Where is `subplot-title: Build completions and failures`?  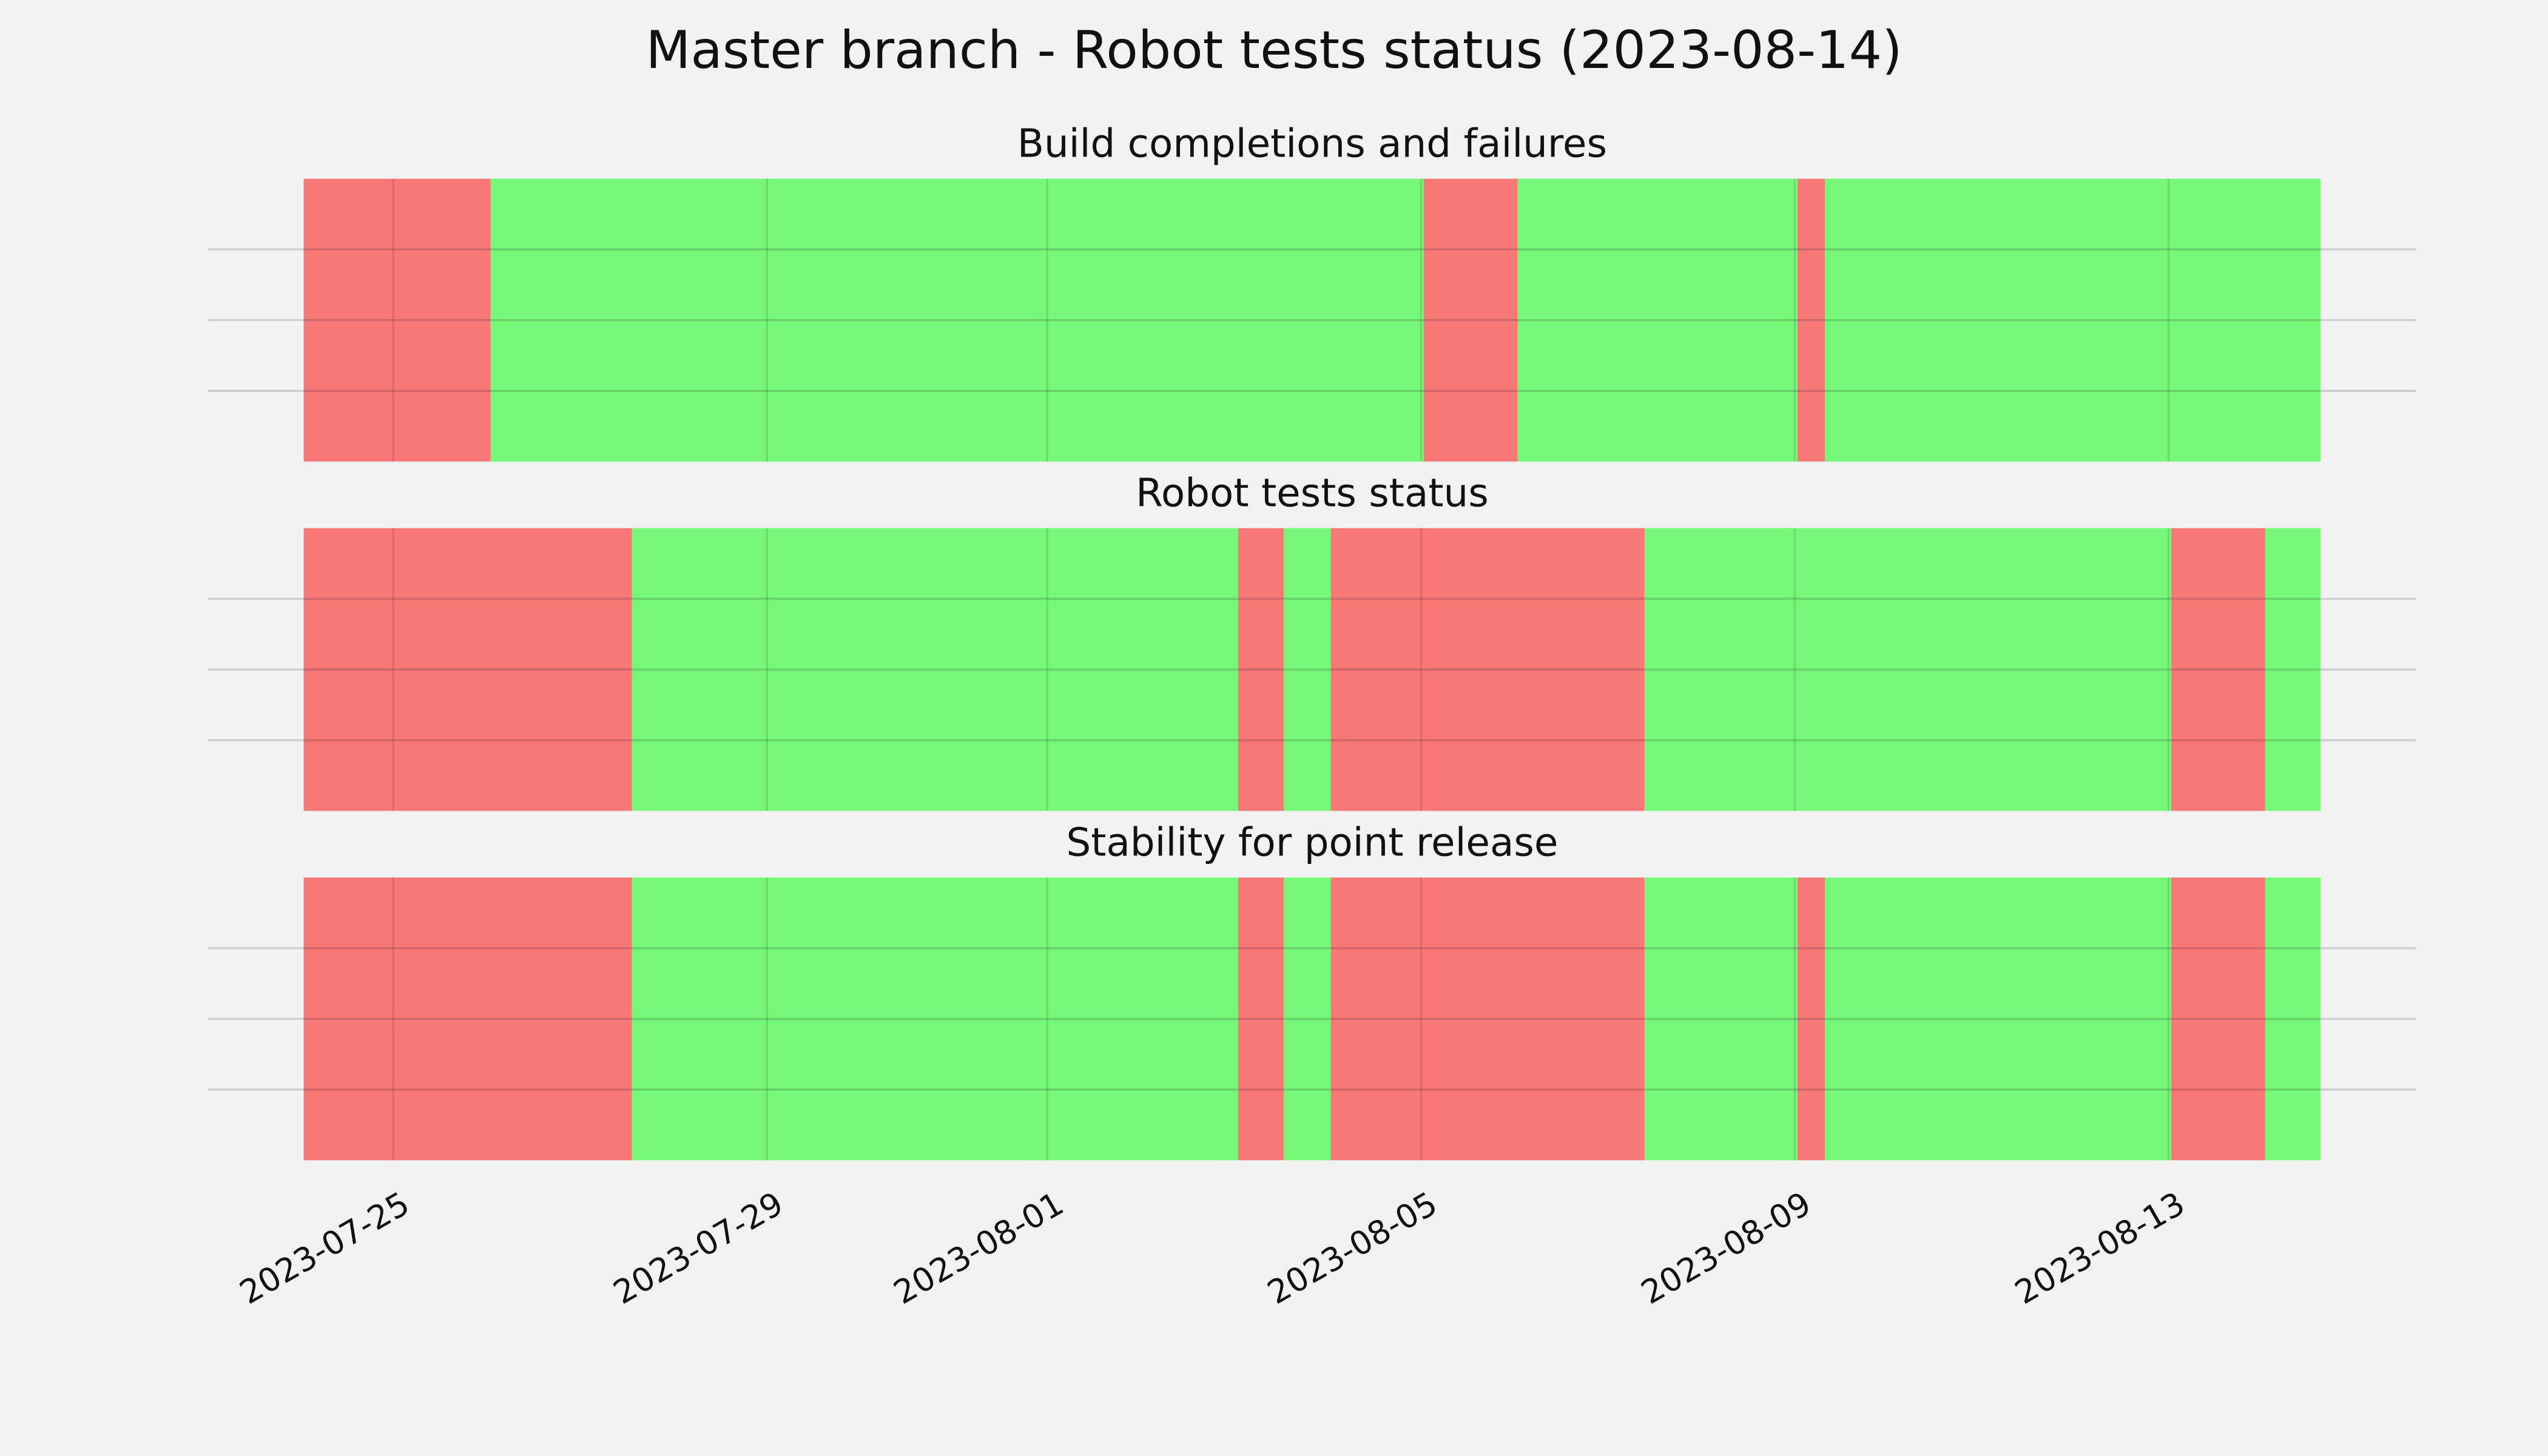 subplot-title: Build completions and failures is located at coordinates (1312, 144).